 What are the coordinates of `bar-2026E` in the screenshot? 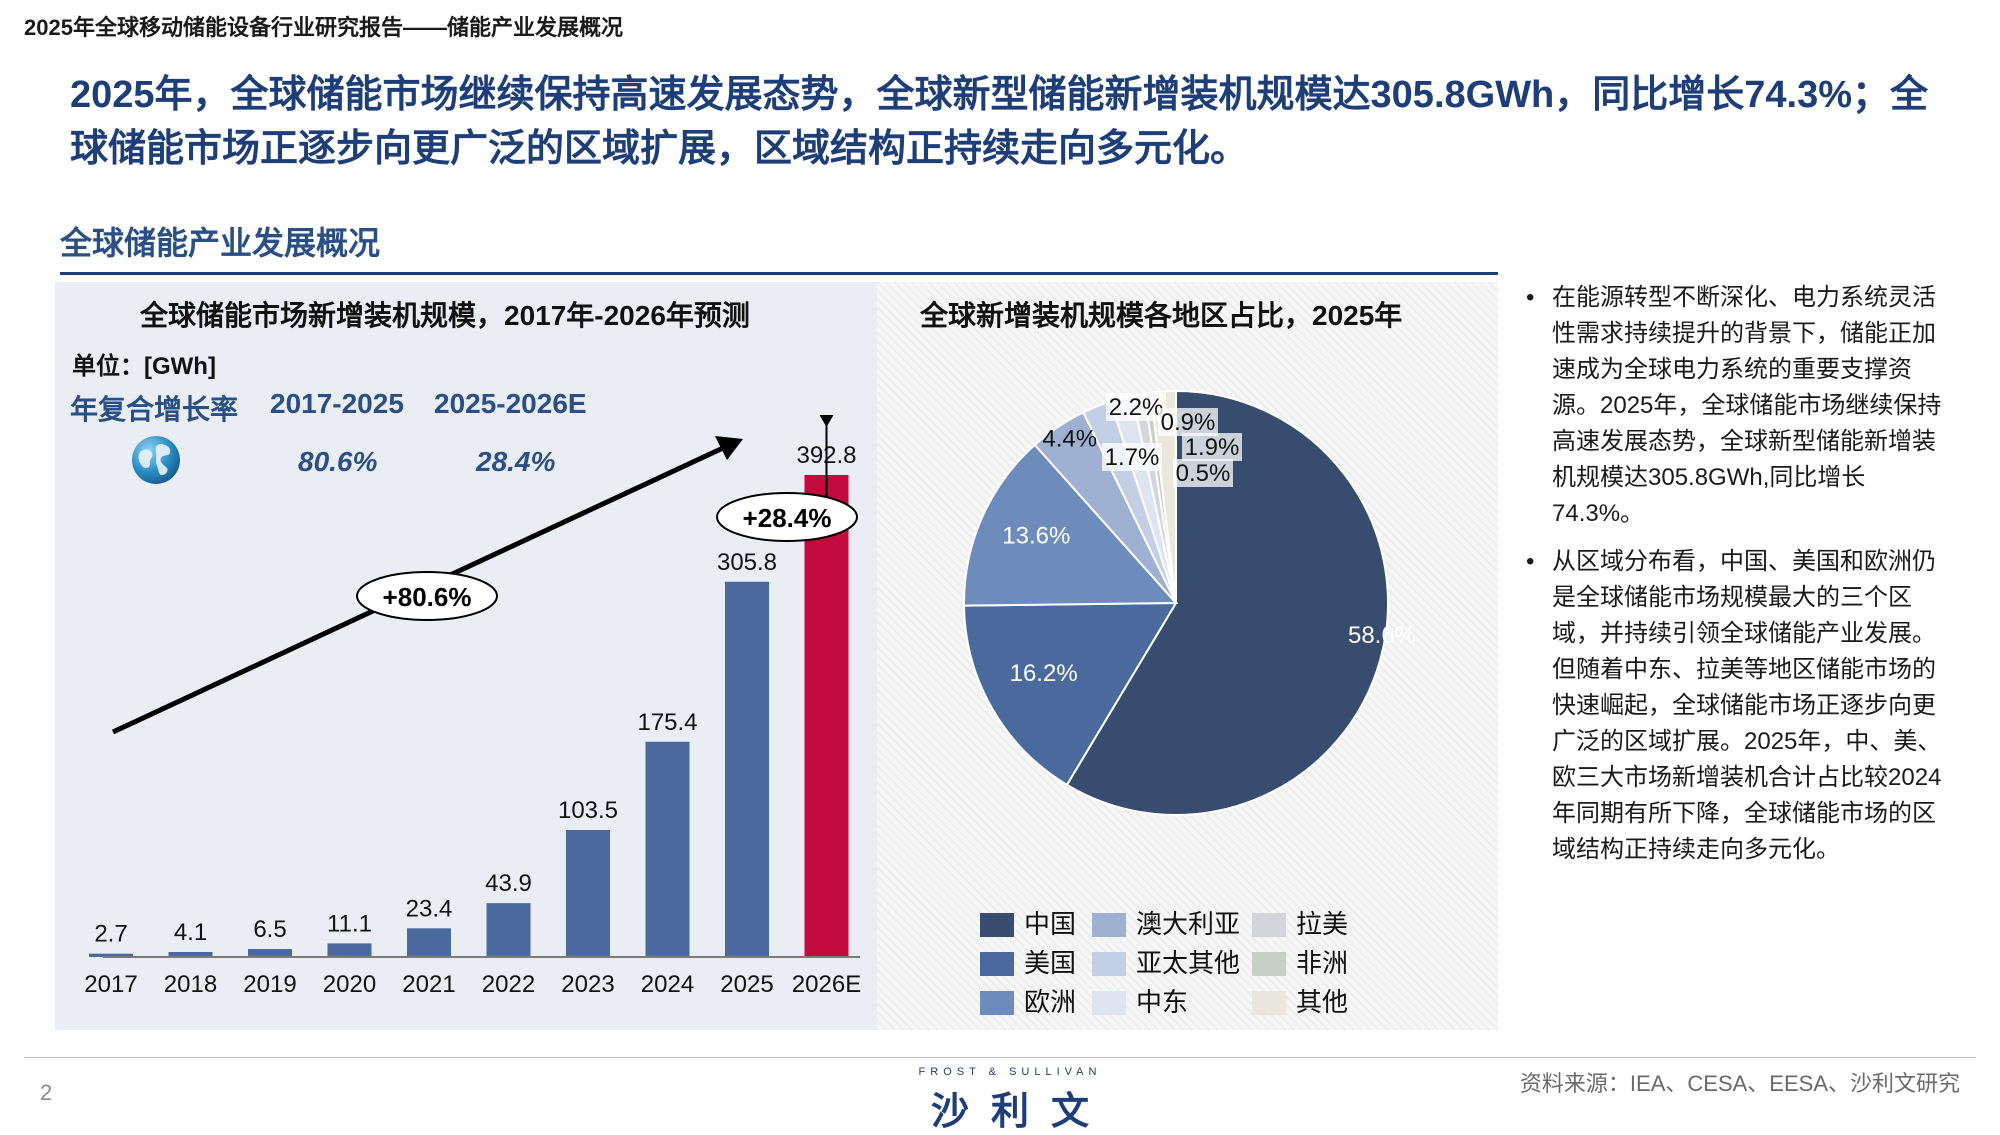 It's located at (826, 716).